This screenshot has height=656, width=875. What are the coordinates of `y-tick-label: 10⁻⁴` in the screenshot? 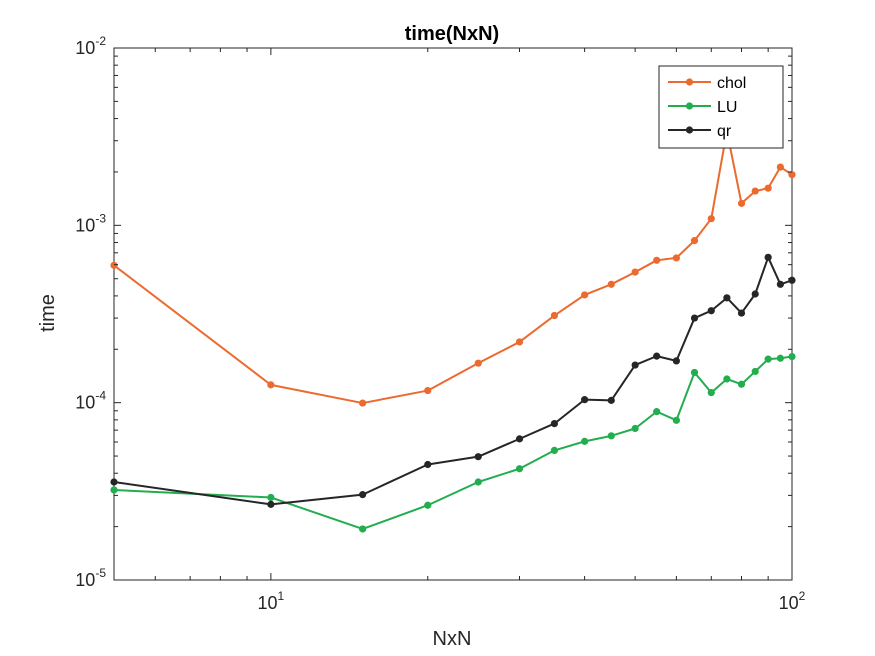 It's located at (90, 401).